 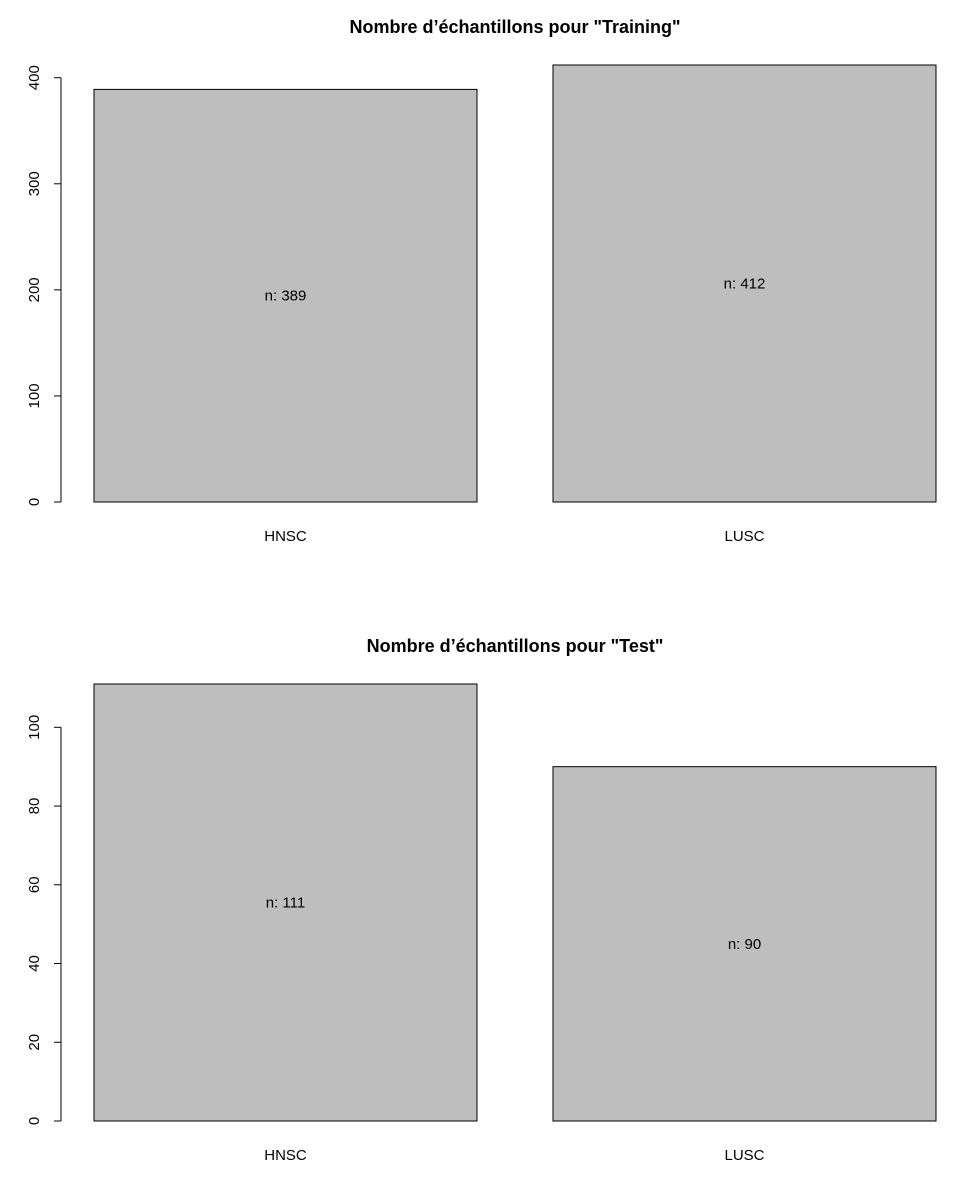 What do you see at coordinates (34, 77) in the screenshot?
I see `y-tick-label: 400` at bounding box center [34, 77].